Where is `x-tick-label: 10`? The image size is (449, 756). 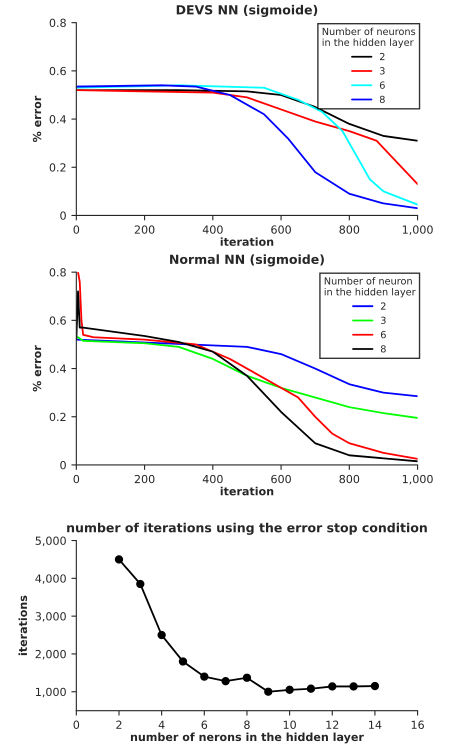 x-tick-label: 10 is located at coordinates (290, 724).